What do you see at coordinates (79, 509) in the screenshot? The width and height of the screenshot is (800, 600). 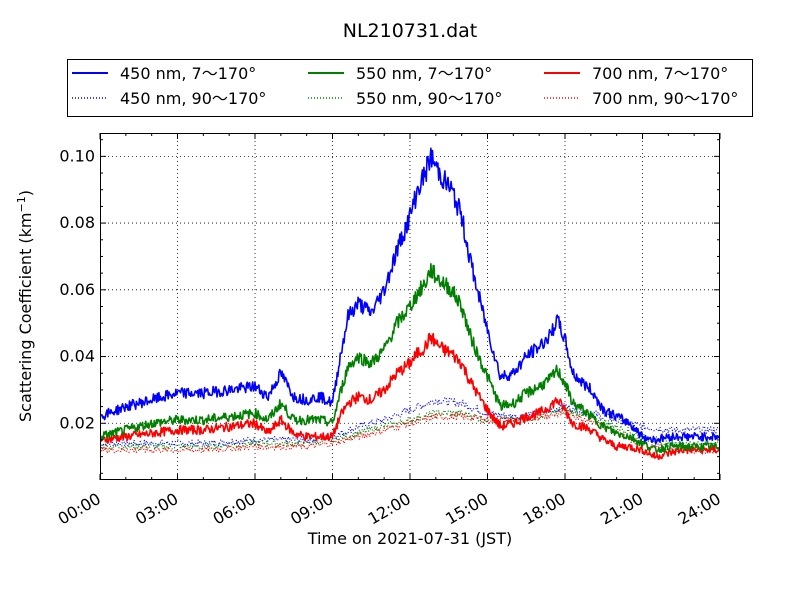 I see `x-tick-label: 00:00` at bounding box center [79, 509].